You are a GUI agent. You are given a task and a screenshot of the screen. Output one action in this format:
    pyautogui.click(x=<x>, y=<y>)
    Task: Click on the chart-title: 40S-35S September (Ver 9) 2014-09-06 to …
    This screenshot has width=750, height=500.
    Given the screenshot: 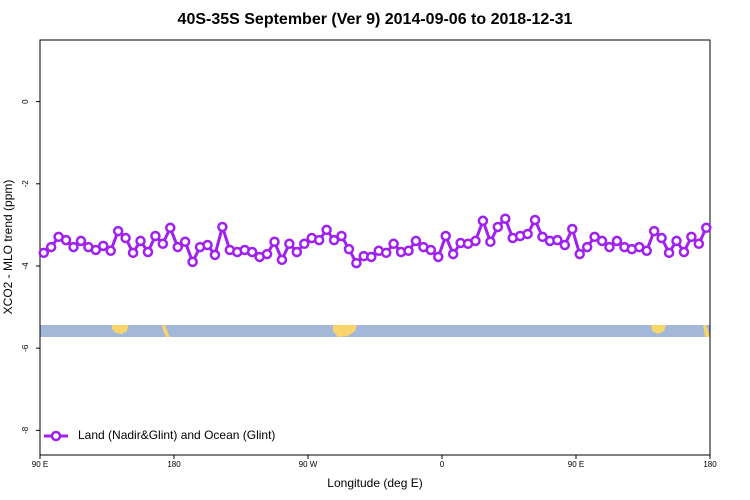 What is the action you would take?
    pyautogui.click(x=375, y=19)
    